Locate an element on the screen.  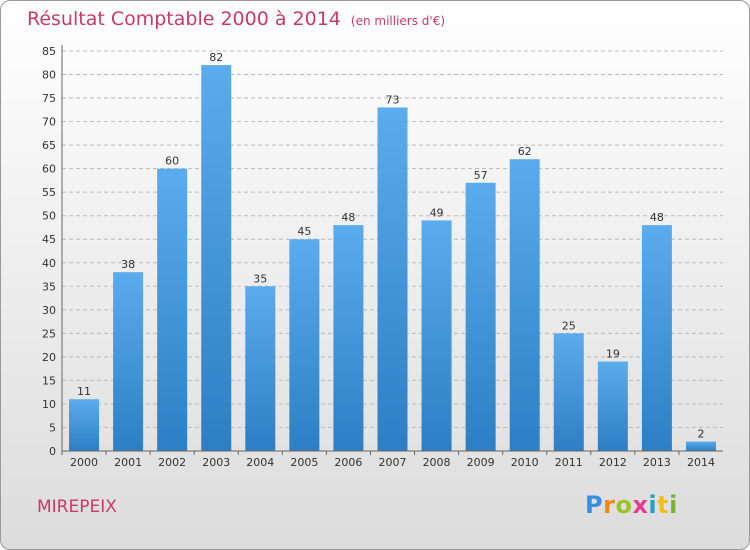
x-tick-label: 2009 is located at coordinates (481, 462).